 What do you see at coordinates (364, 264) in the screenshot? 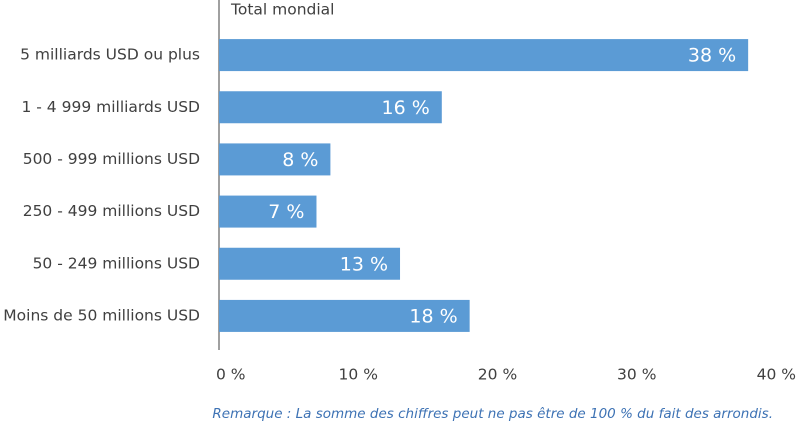
I see `value-label: 13 %` at bounding box center [364, 264].